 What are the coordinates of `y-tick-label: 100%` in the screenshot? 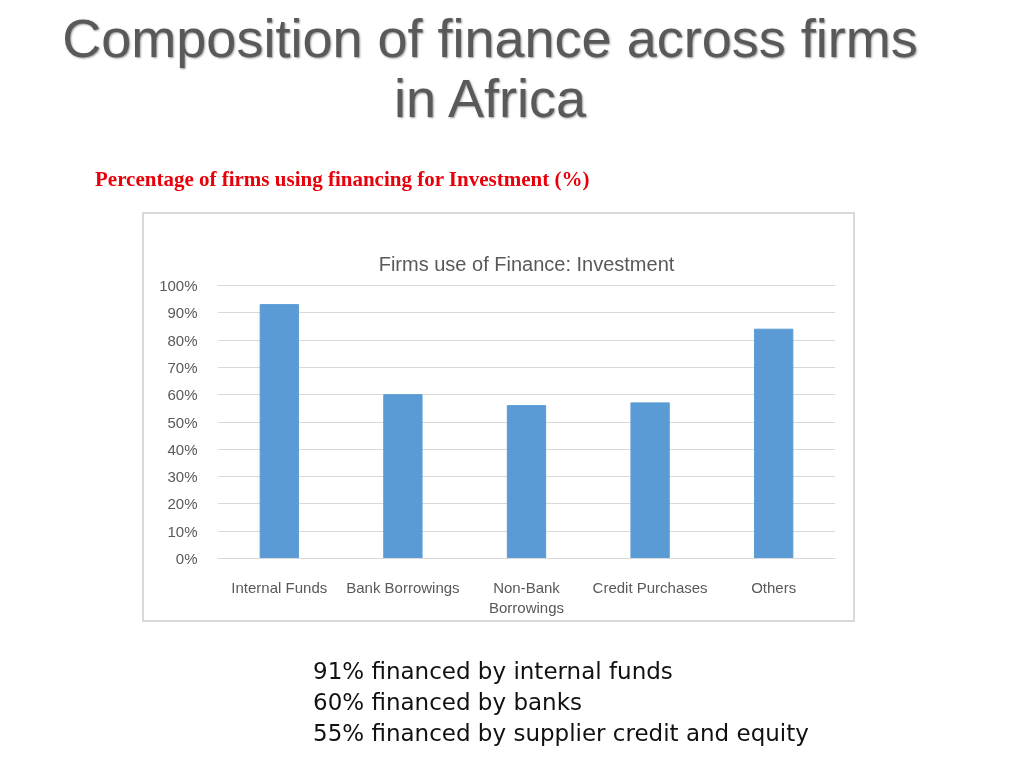 It's located at (178, 285).